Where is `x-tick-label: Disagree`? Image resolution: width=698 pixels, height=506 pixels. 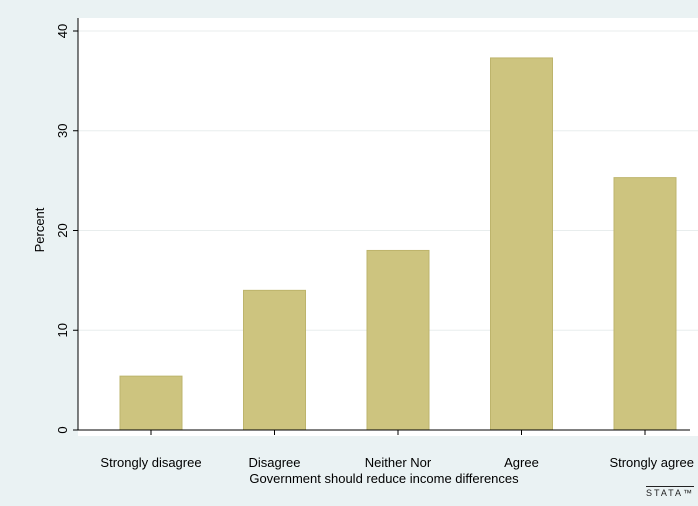 x-tick-label: Disagree is located at coordinates (274, 462).